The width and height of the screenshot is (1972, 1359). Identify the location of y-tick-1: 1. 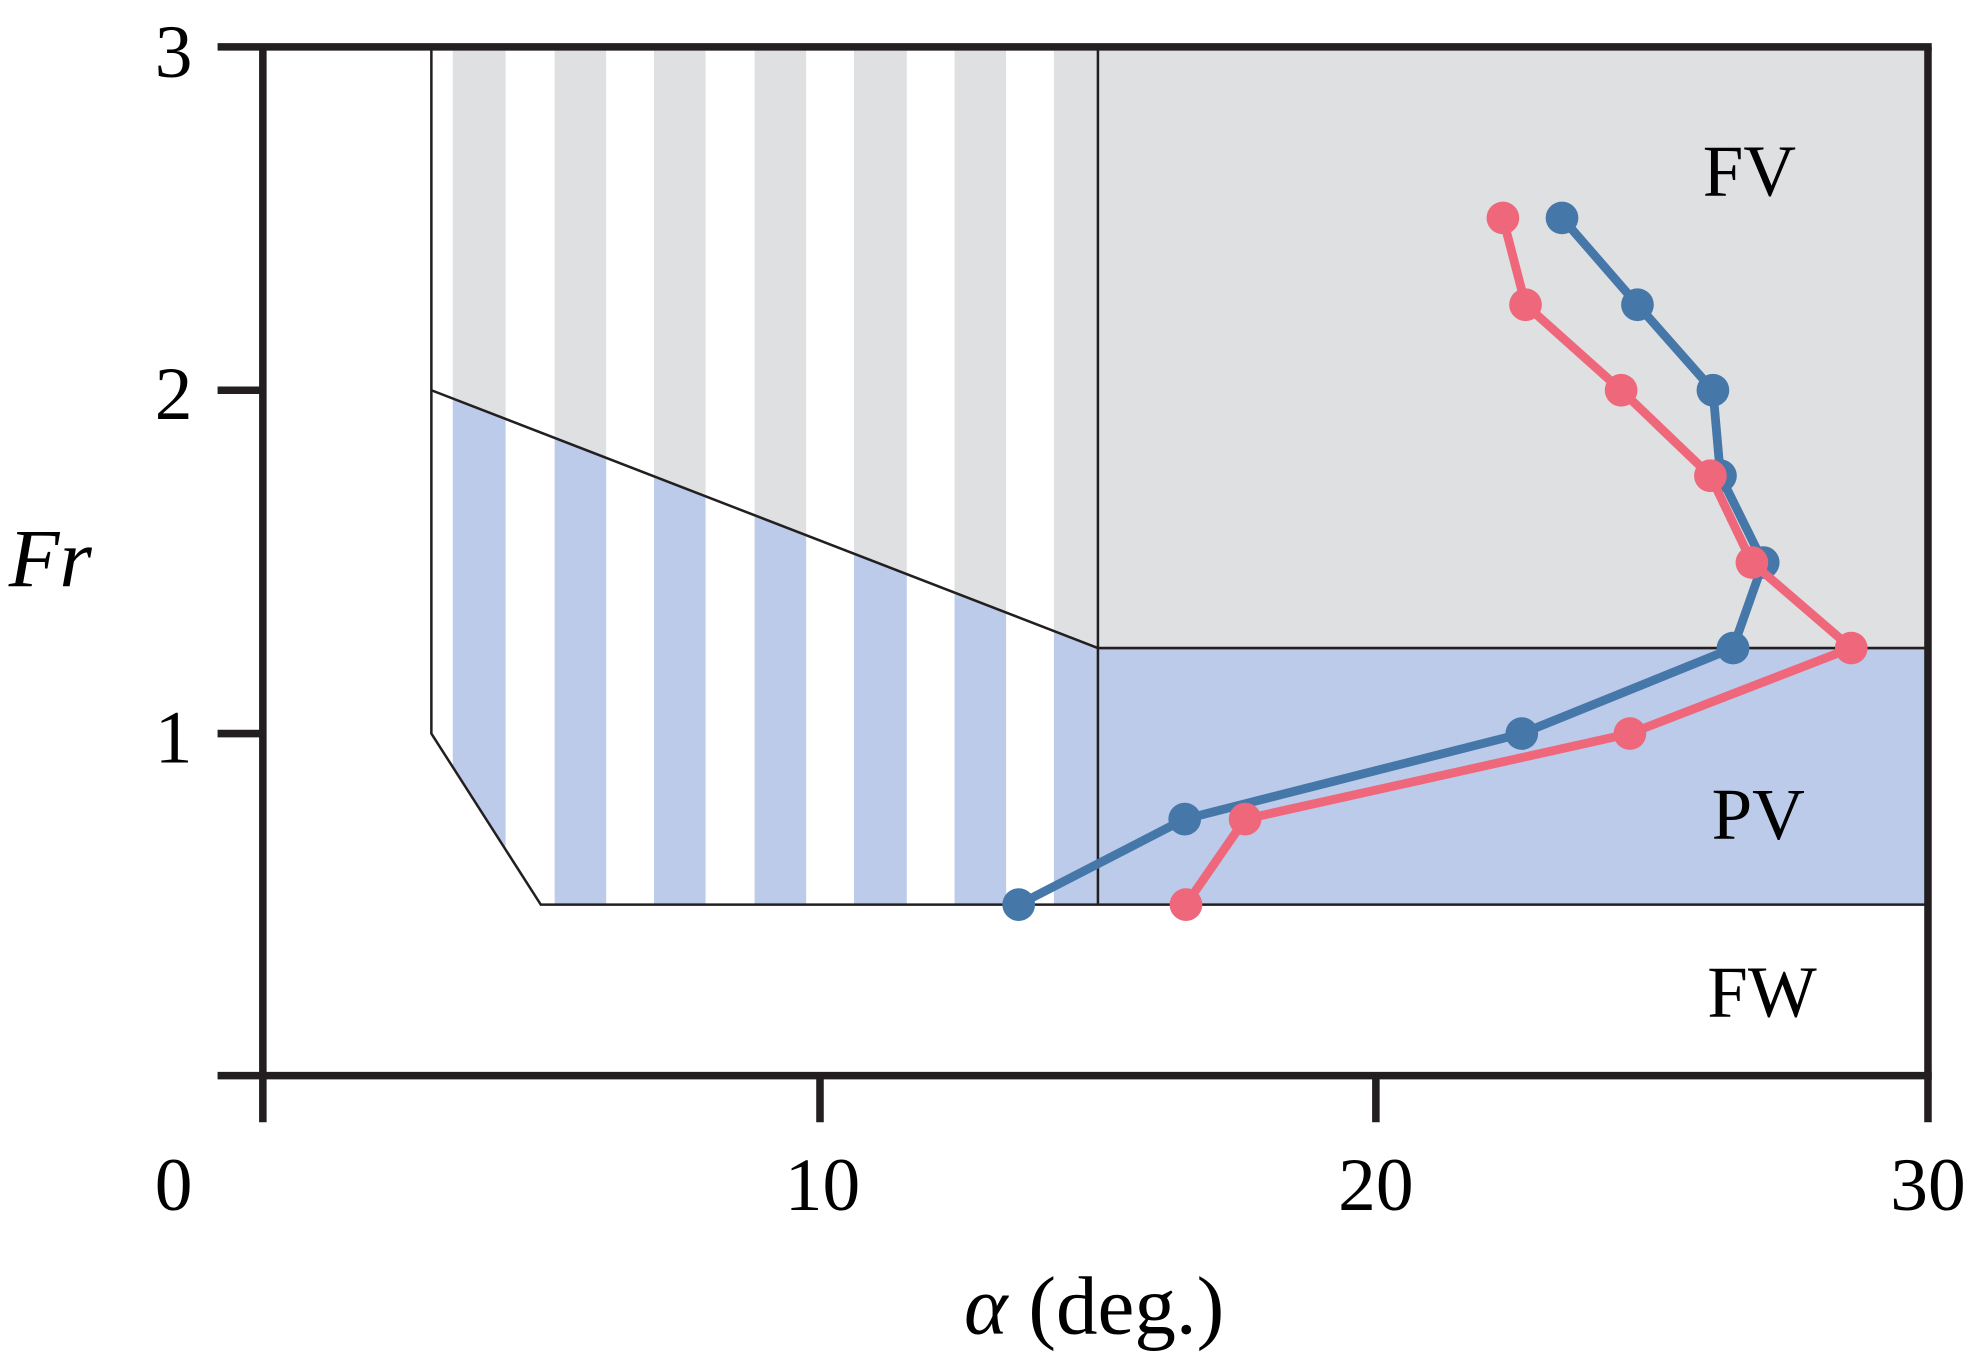
(174, 738).